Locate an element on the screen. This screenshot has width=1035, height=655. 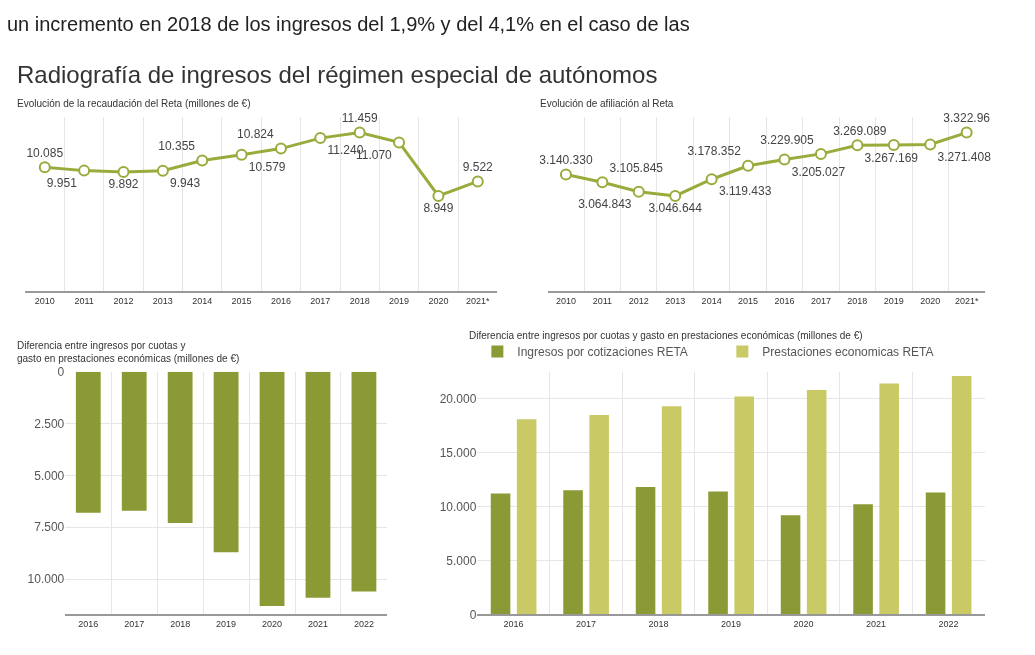
y-tick-label: 10.000 is located at coordinates (458, 506).